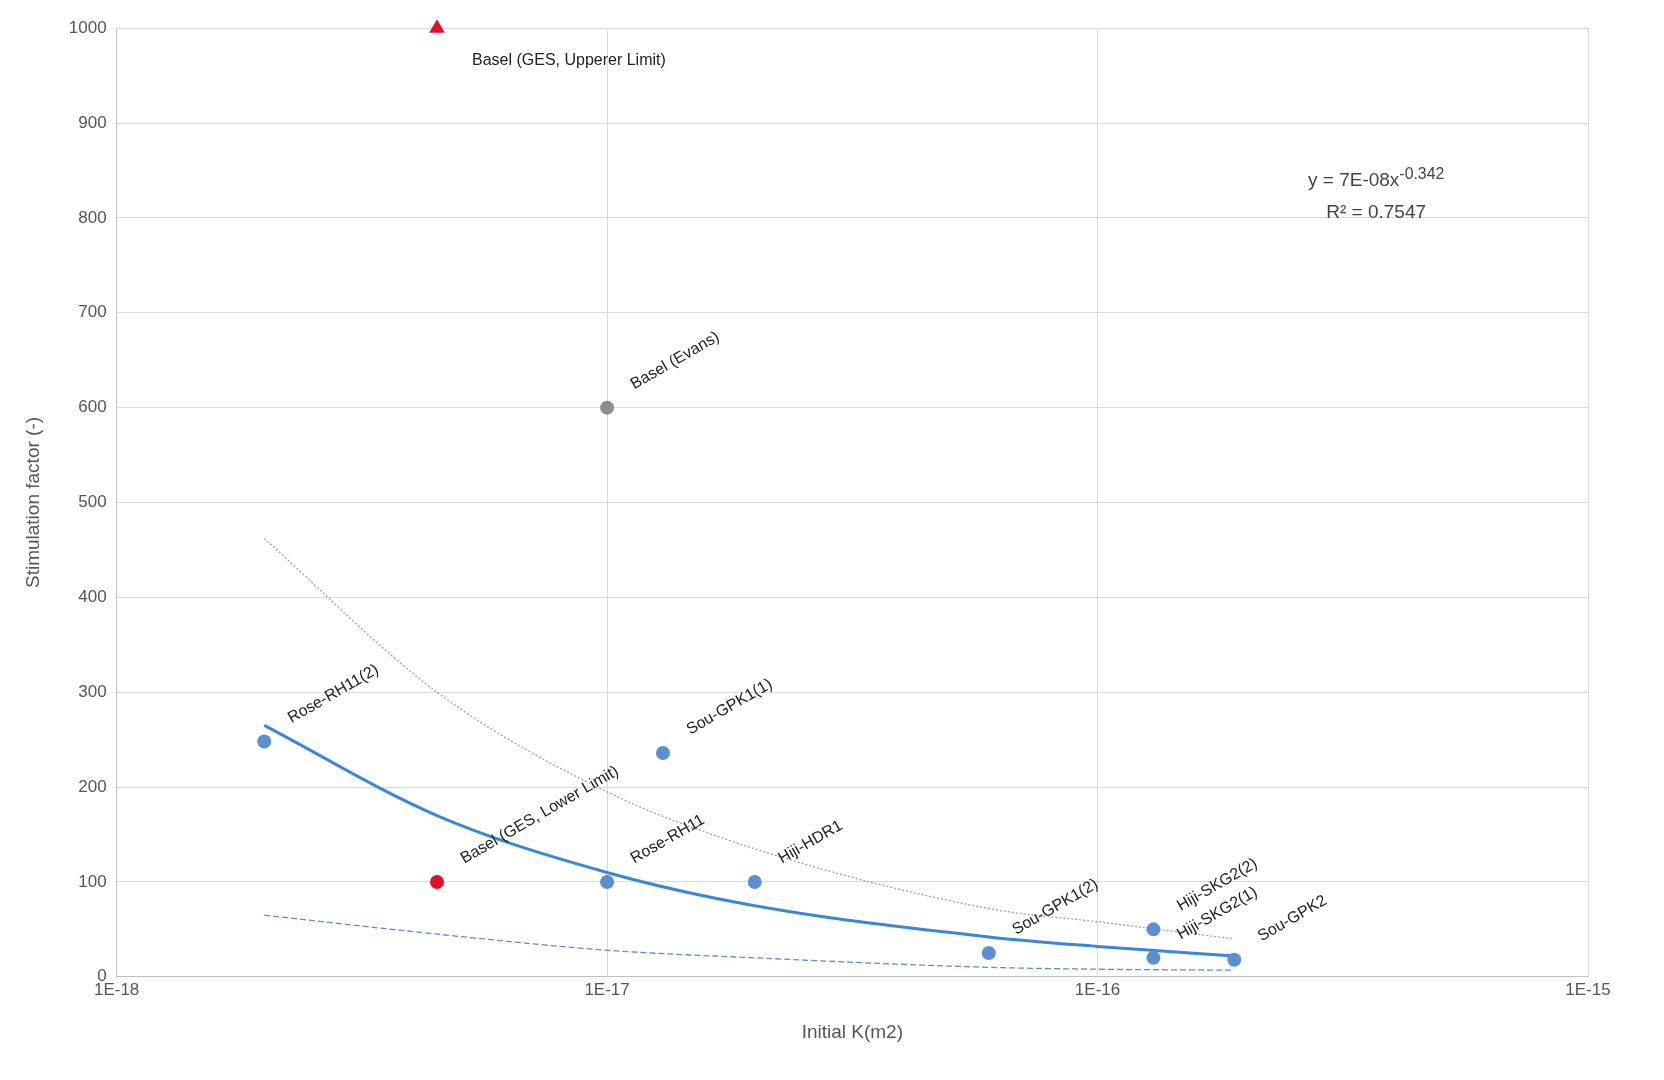 The image size is (1664, 1080). What do you see at coordinates (92, 217) in the screenshot?
I see `y-tick-label: 800` at bounding box center [92, 217].